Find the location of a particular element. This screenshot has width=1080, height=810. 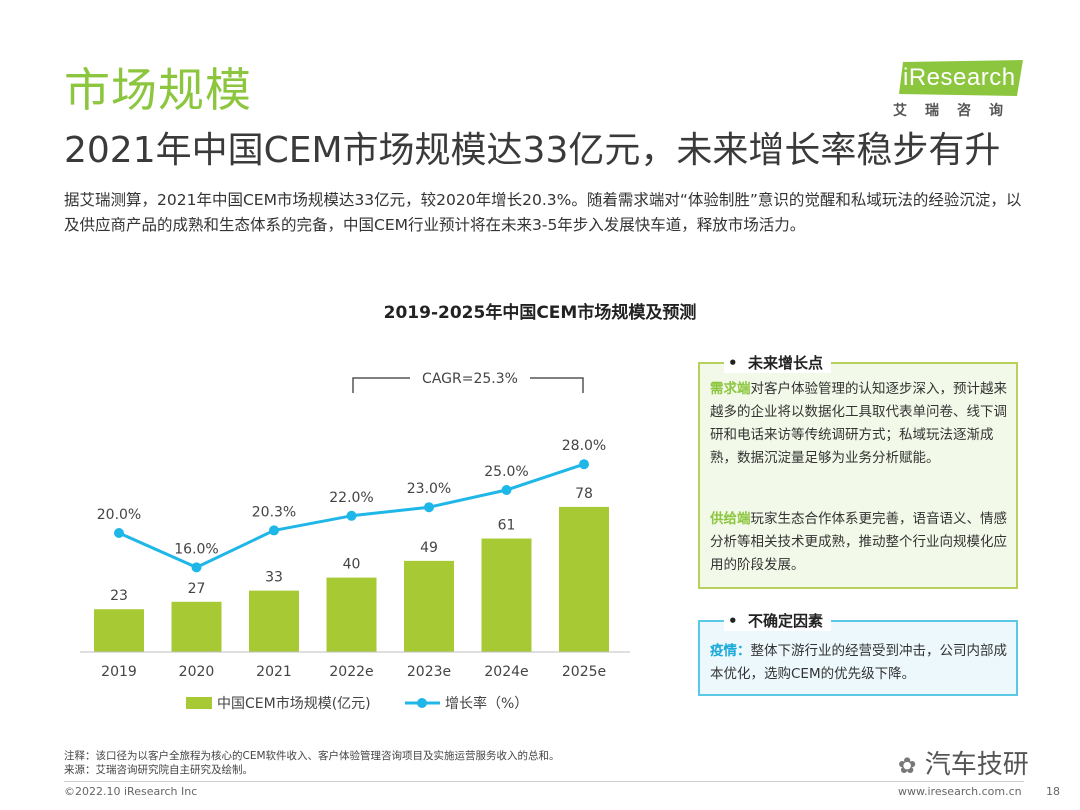

watermark-text: 汽车技研 is located at coordinates (976, 765).